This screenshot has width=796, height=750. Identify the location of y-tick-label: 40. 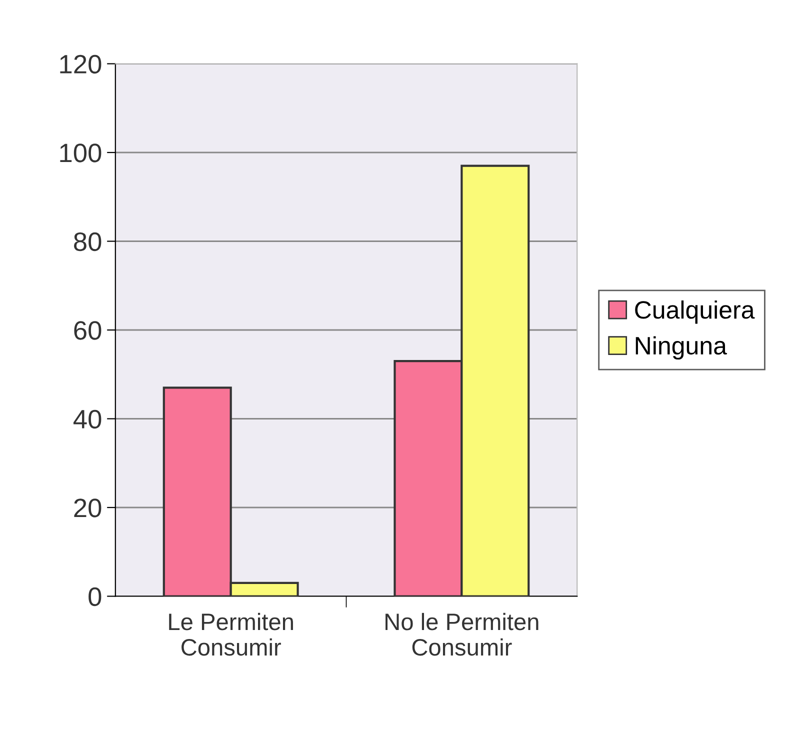
(87, 419).